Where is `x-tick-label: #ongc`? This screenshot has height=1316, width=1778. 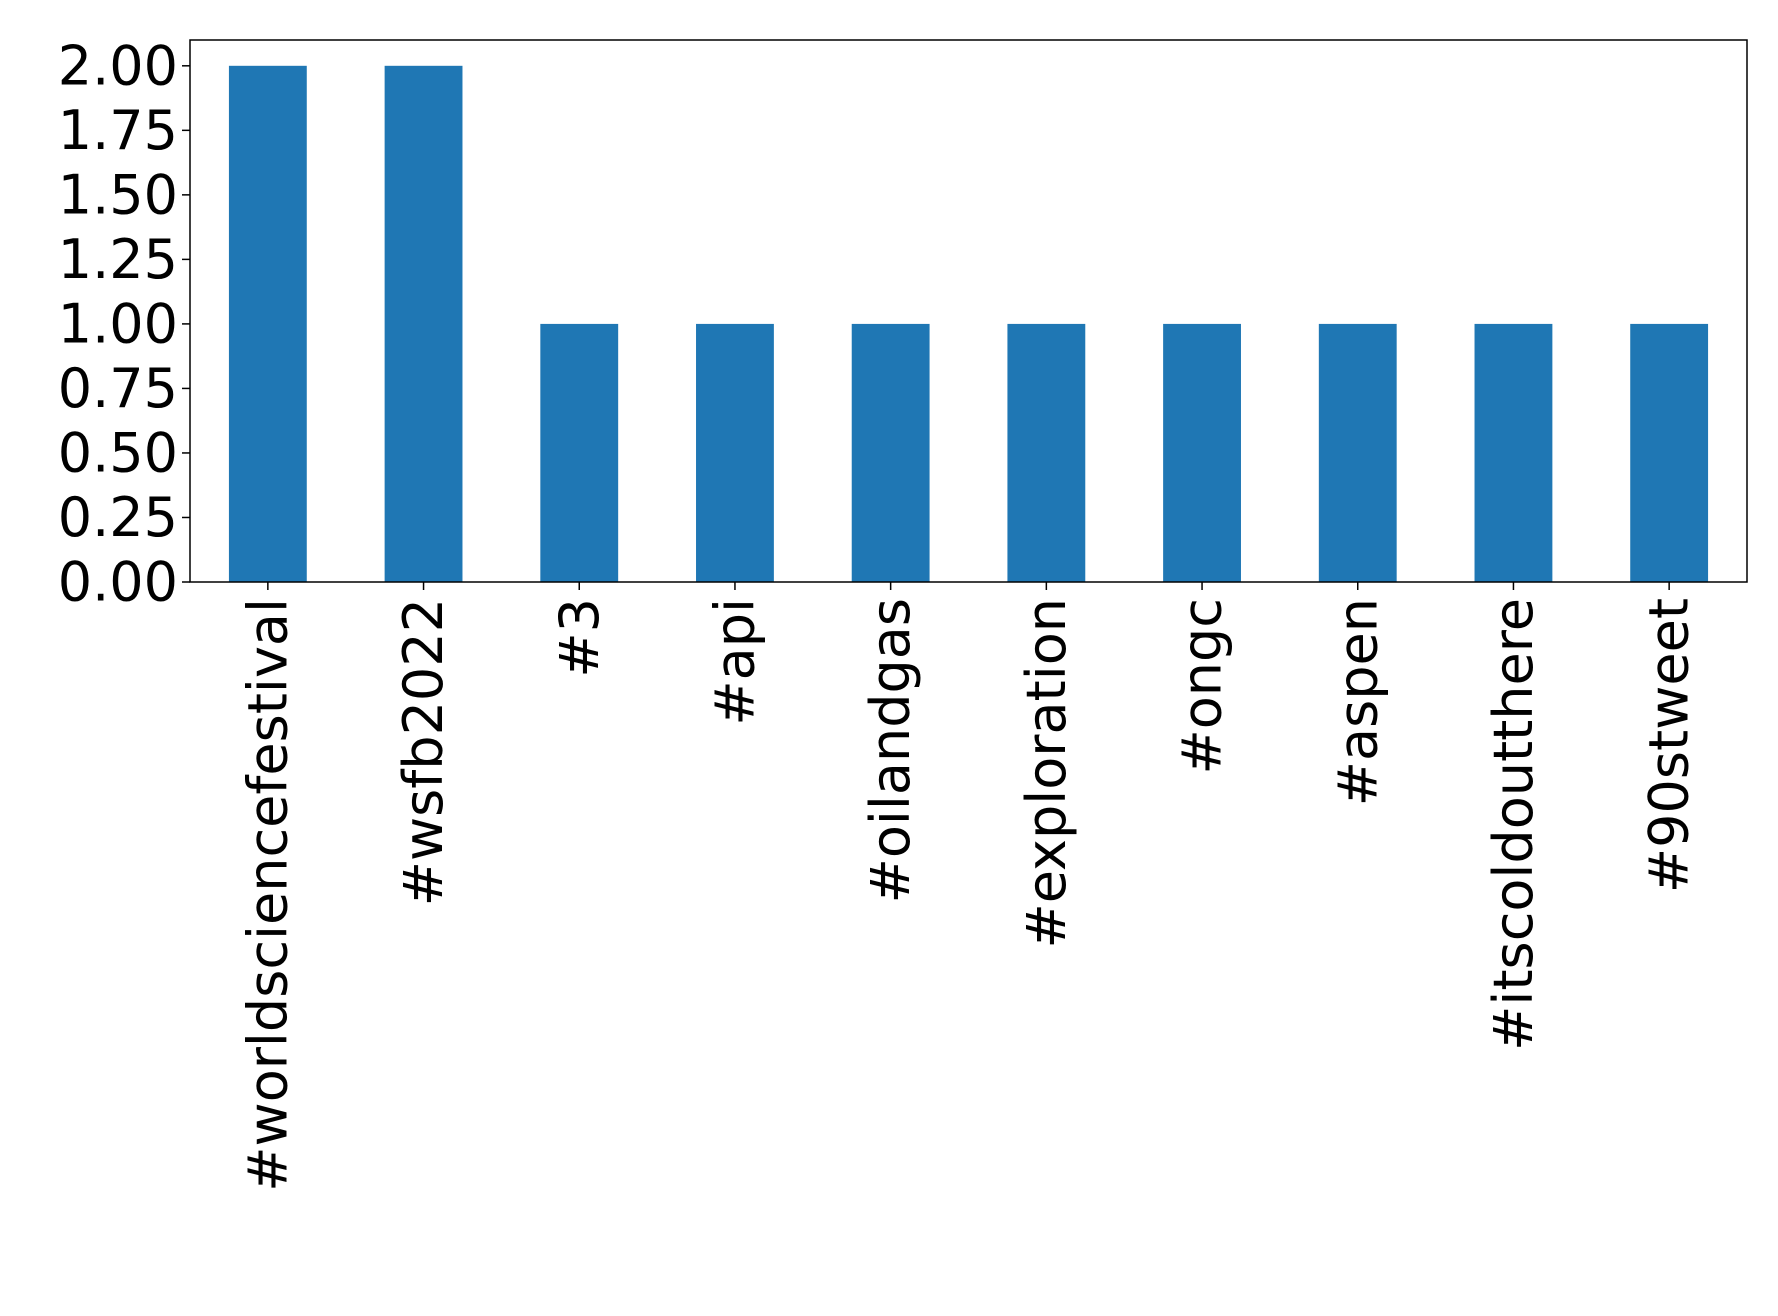
x-tick-label: #ongc is located at coordinates (1202, 686).